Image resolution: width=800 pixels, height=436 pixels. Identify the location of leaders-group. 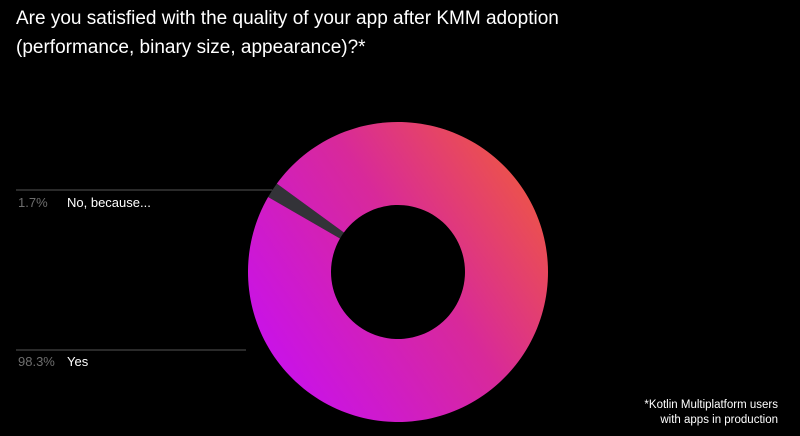
(144, 270).